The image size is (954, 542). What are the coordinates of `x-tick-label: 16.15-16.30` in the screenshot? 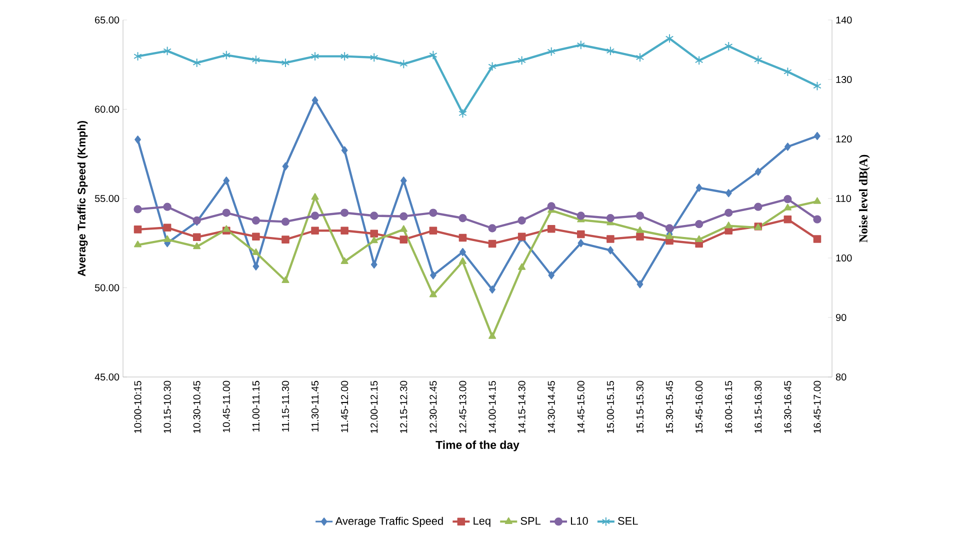 It's located at (758, 406).